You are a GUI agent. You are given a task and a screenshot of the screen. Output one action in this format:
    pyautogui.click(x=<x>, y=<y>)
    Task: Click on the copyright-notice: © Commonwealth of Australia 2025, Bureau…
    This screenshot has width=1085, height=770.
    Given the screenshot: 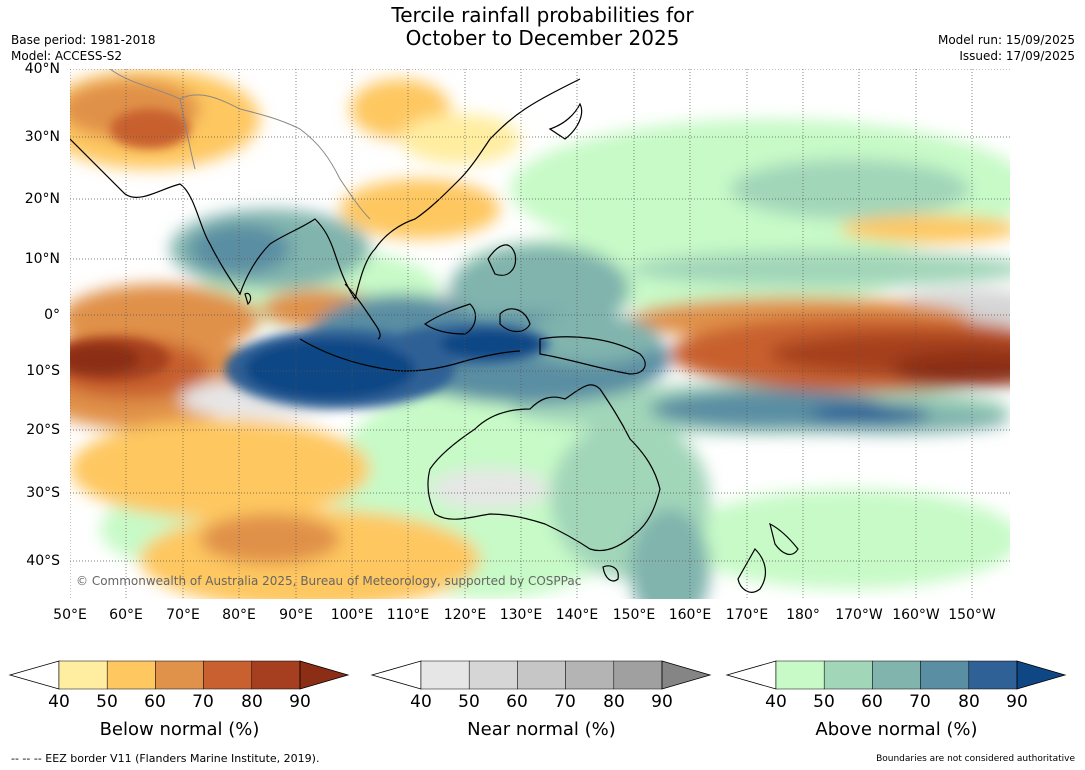 What is the action you would take?
    pyautogui.click(x=328, y=581)
    